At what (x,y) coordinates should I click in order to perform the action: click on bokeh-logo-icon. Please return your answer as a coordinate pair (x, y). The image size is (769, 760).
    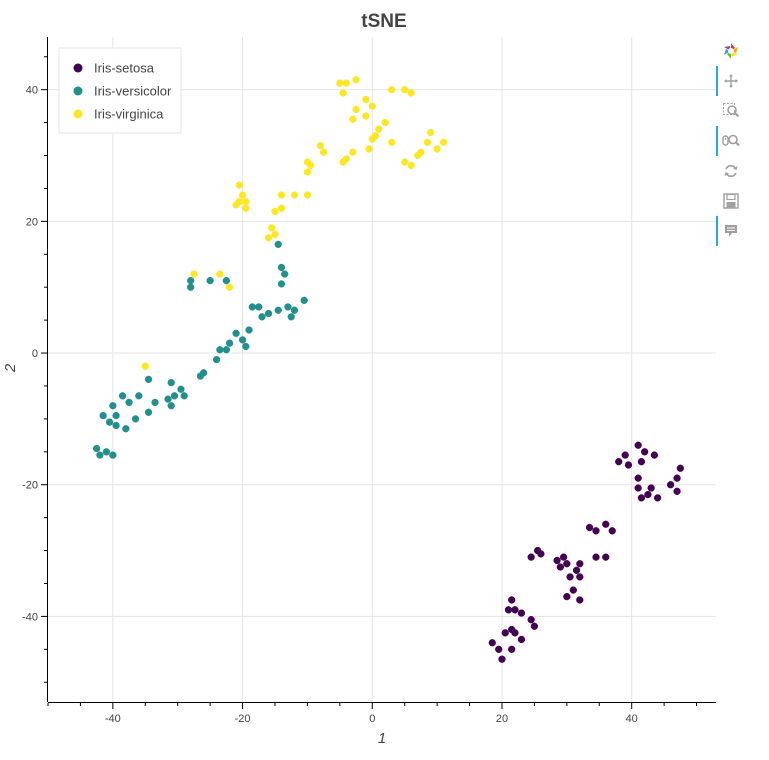
    Looking at the image, I should click on (731, 51).